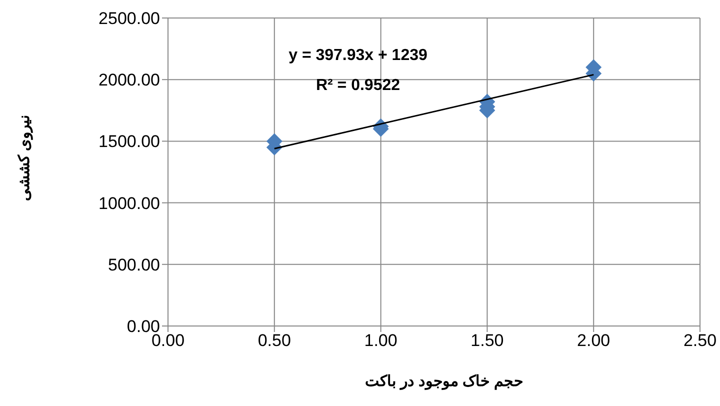  Describe the element at coordinates (358, 86) in the screenshot. I see `fit-equation: R² = 0.9522` at that location.